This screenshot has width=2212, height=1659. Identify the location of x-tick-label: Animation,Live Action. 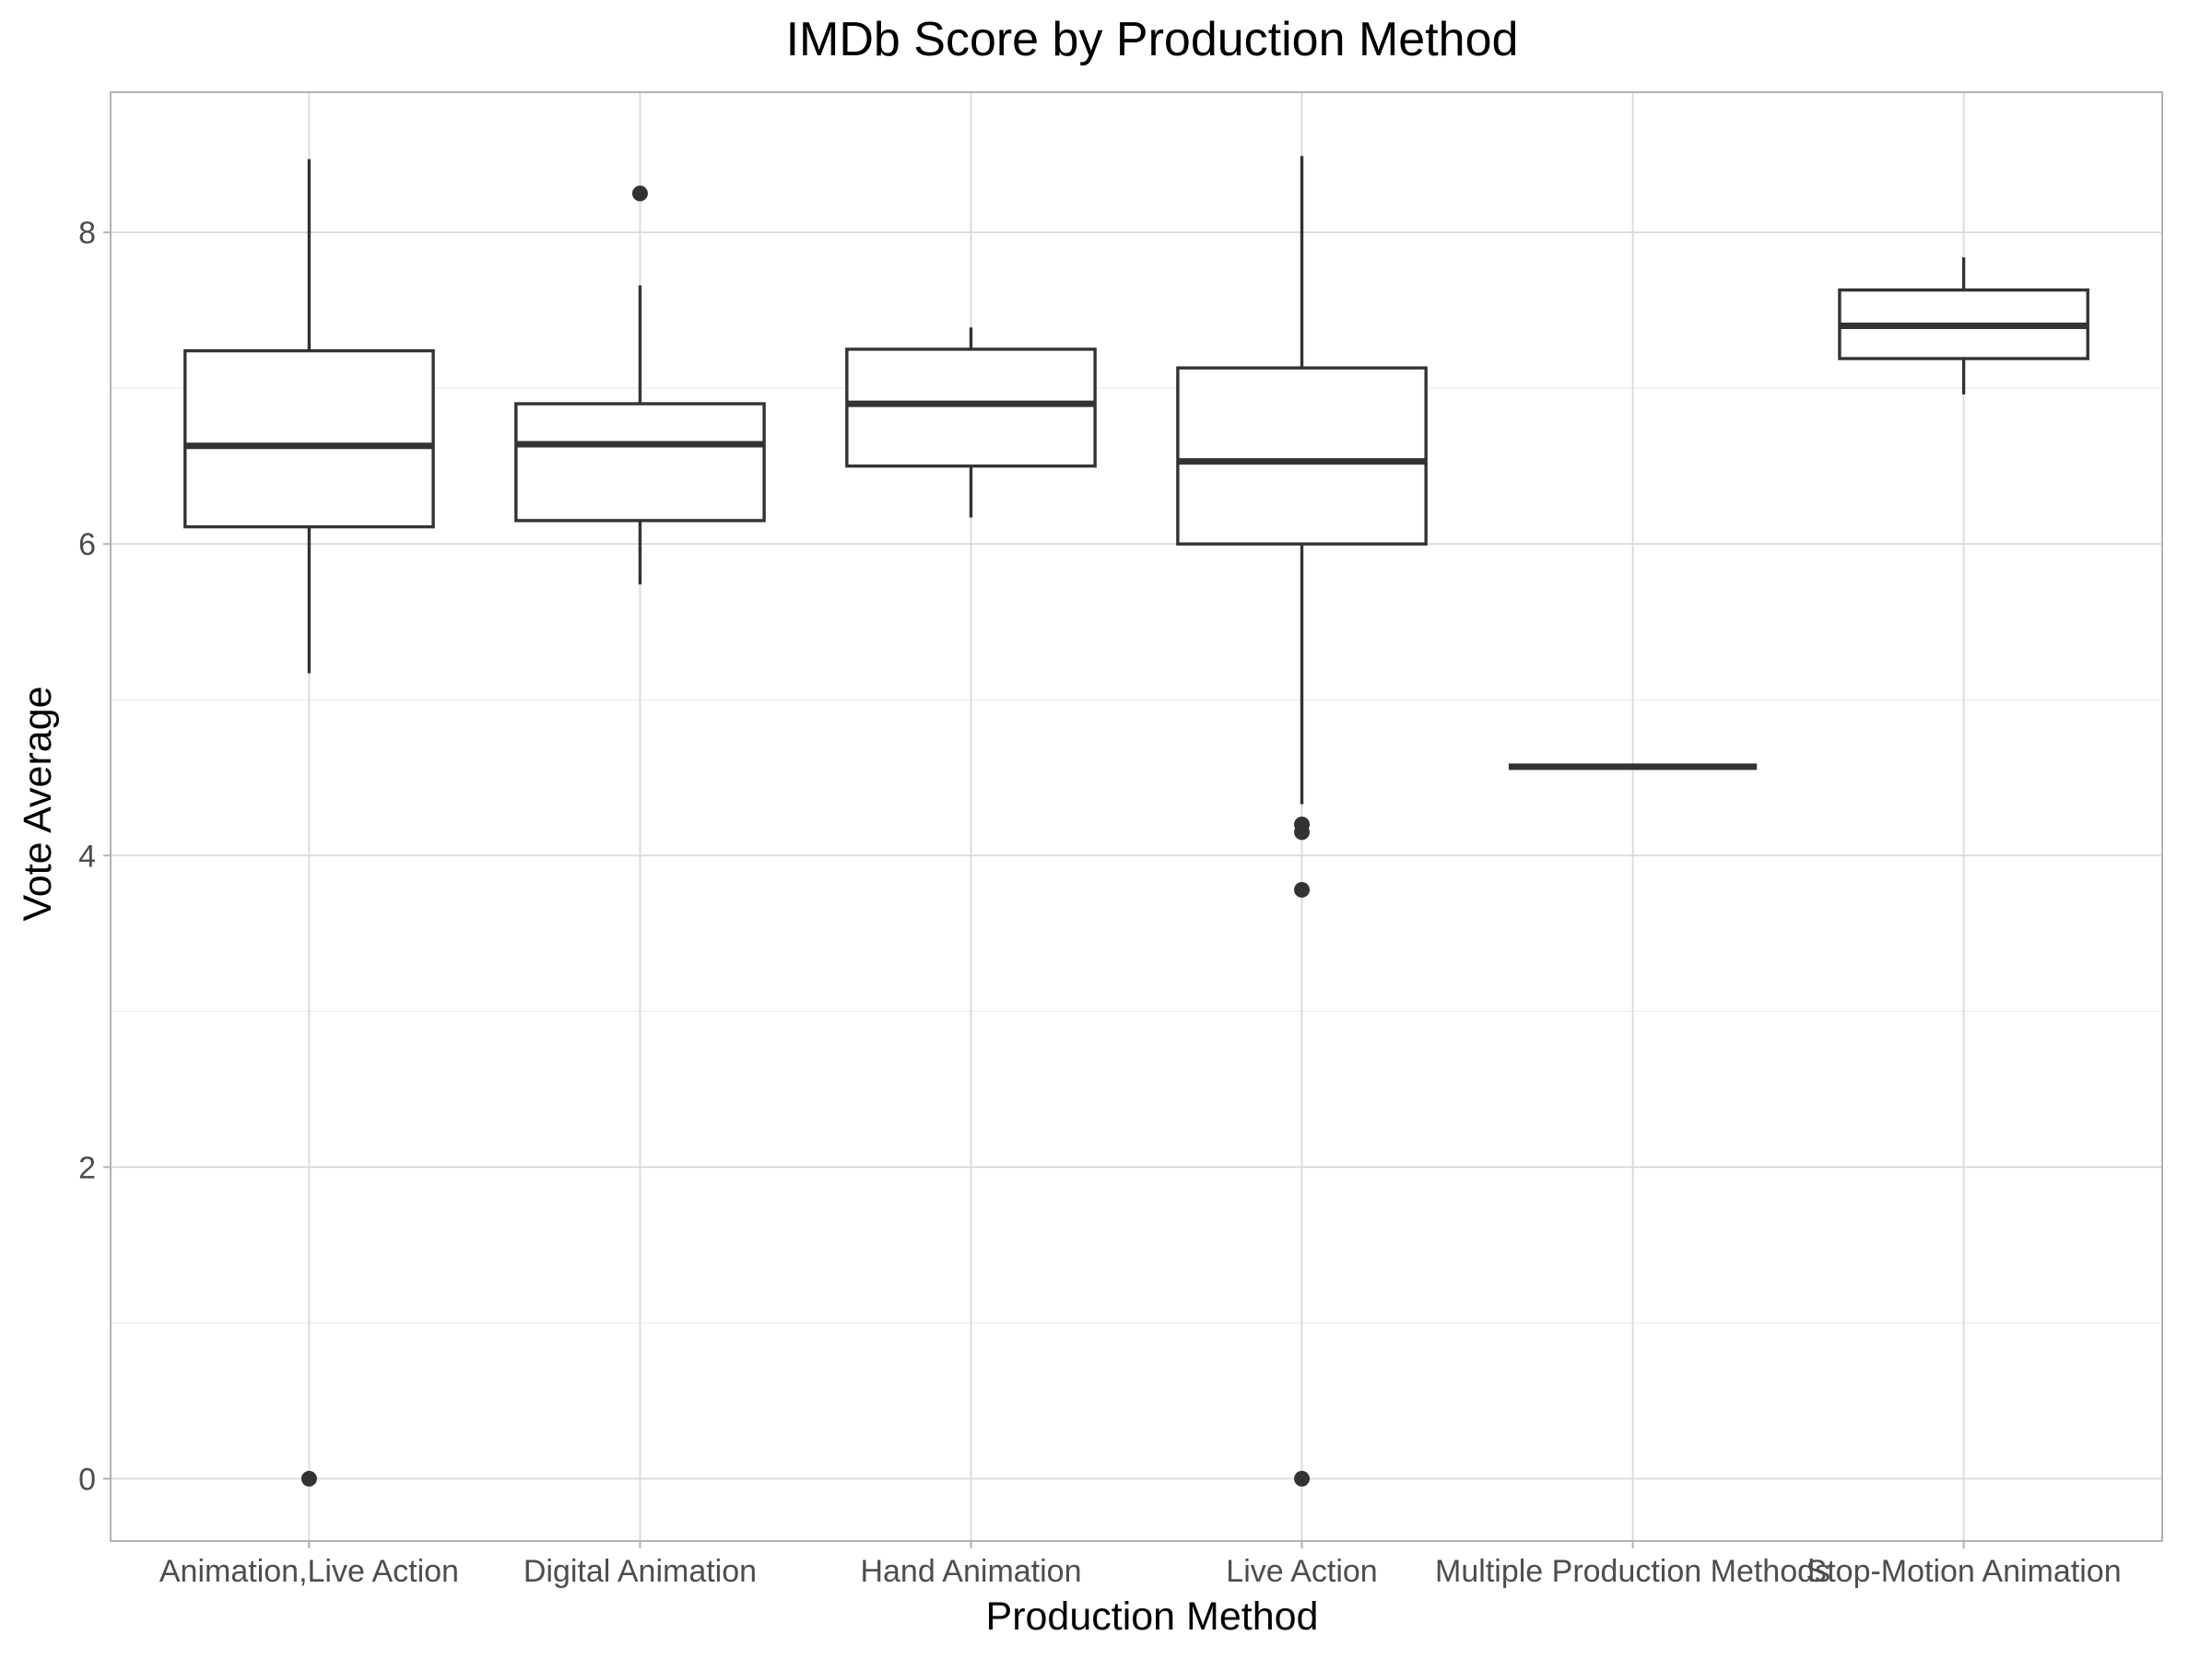
(309, 1571).